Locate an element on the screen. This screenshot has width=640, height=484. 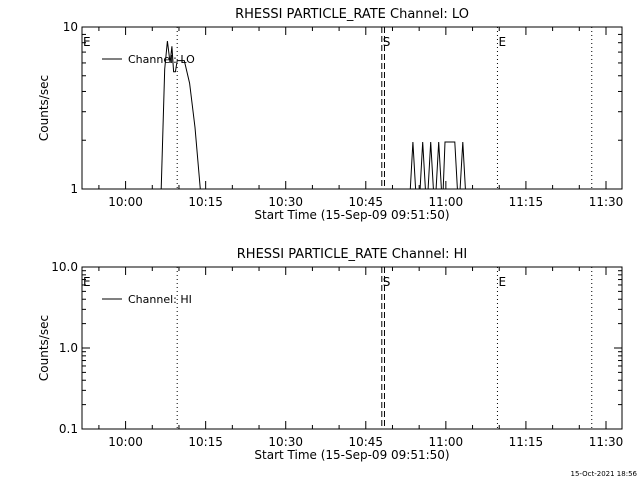
y-tick-label: 1 is located at coordinates (74, 189).